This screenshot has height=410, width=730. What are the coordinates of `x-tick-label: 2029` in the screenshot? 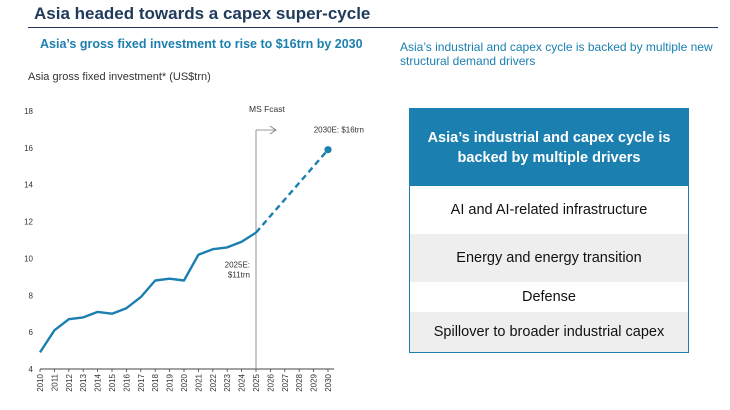 It's located at (314, 382).